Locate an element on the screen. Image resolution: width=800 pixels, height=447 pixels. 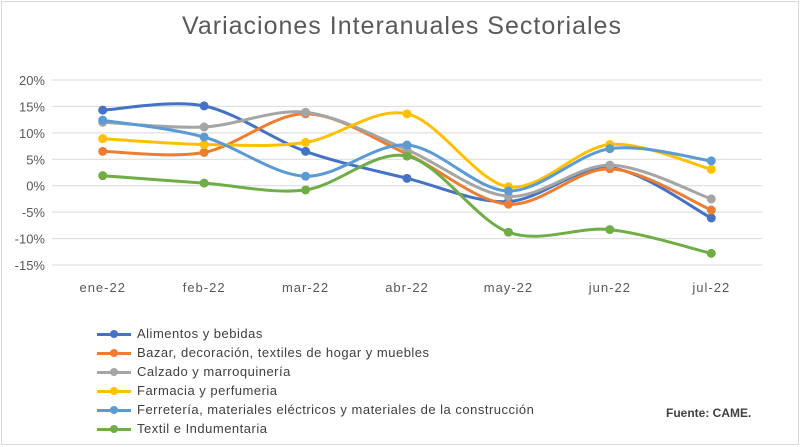
x-tick-label: jul-22 is located at coordinates (710, 287).